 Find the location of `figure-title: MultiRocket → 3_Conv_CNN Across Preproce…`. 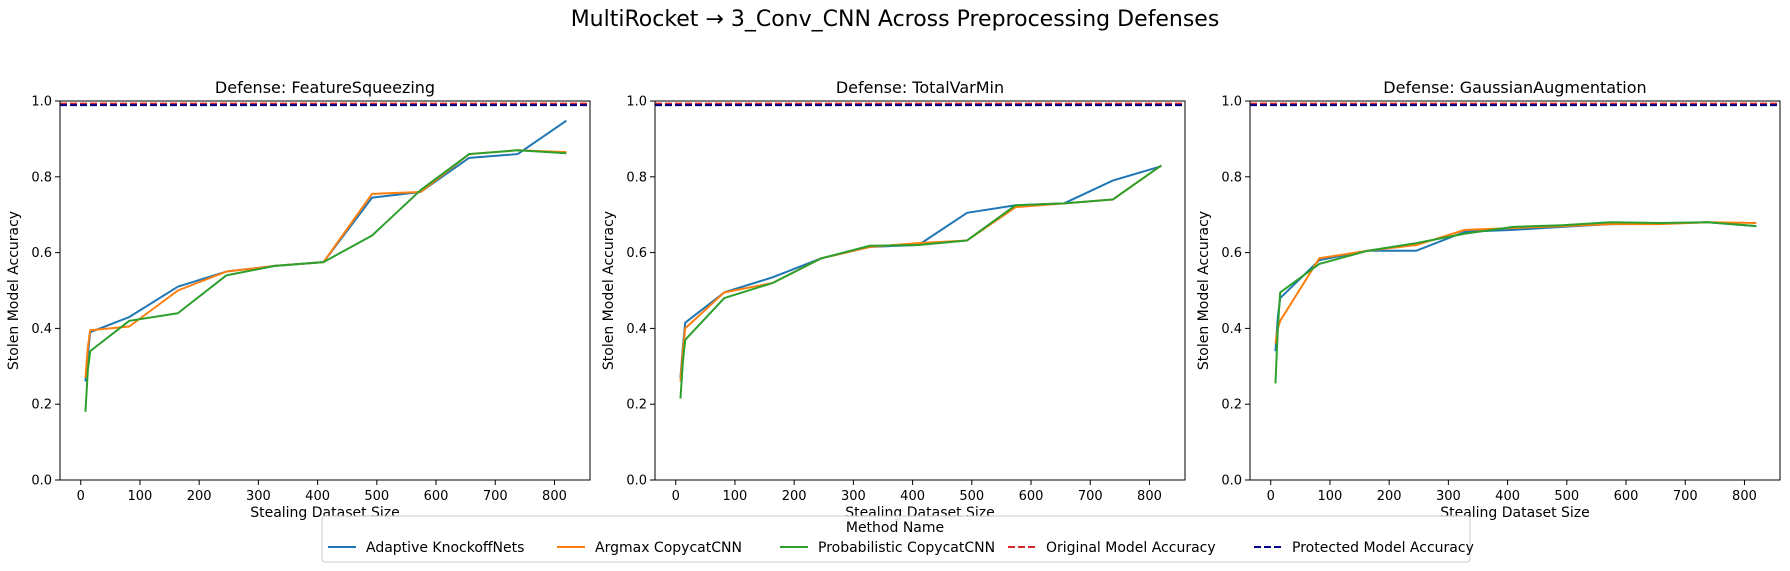

figure-title: MultiRocket → 3_Conv_CNN Across Preproce… is located at coordinates (895, 19).